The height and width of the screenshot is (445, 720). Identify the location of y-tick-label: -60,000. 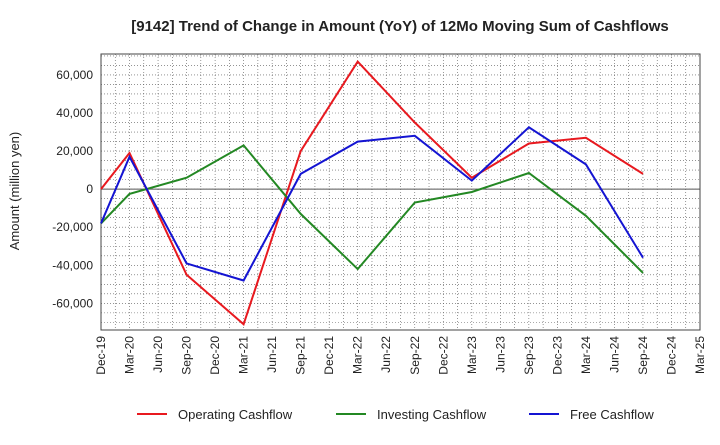
(72, 303).